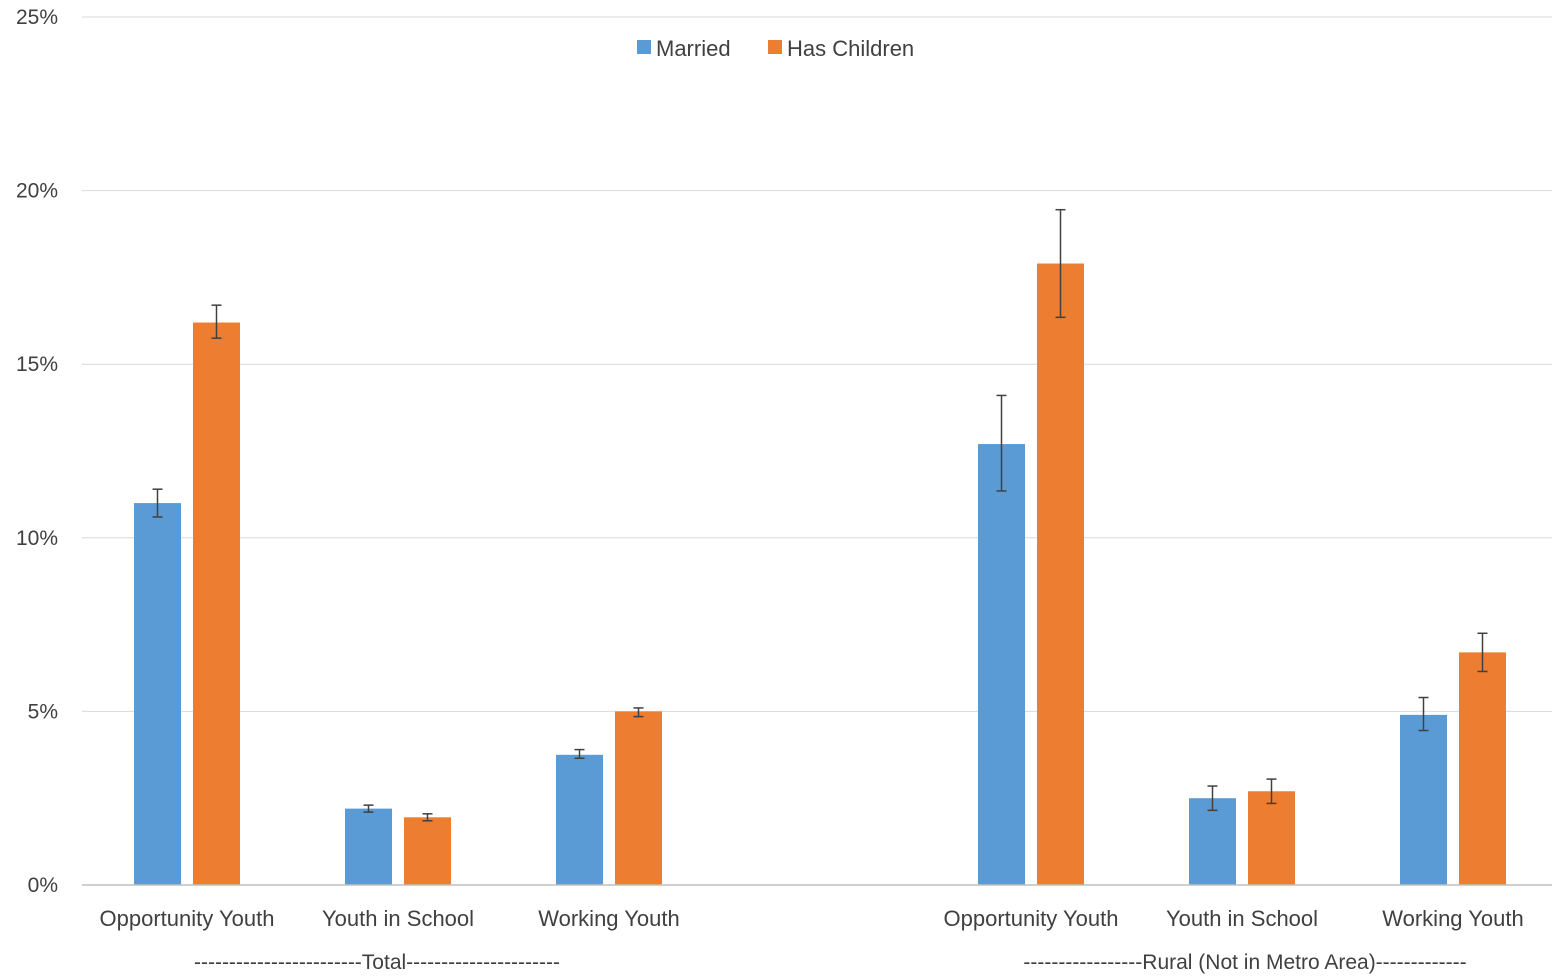  I want to click on y-axis-ticks: 0% 5% 10% 15% 20% 25%, so click(37, 451).